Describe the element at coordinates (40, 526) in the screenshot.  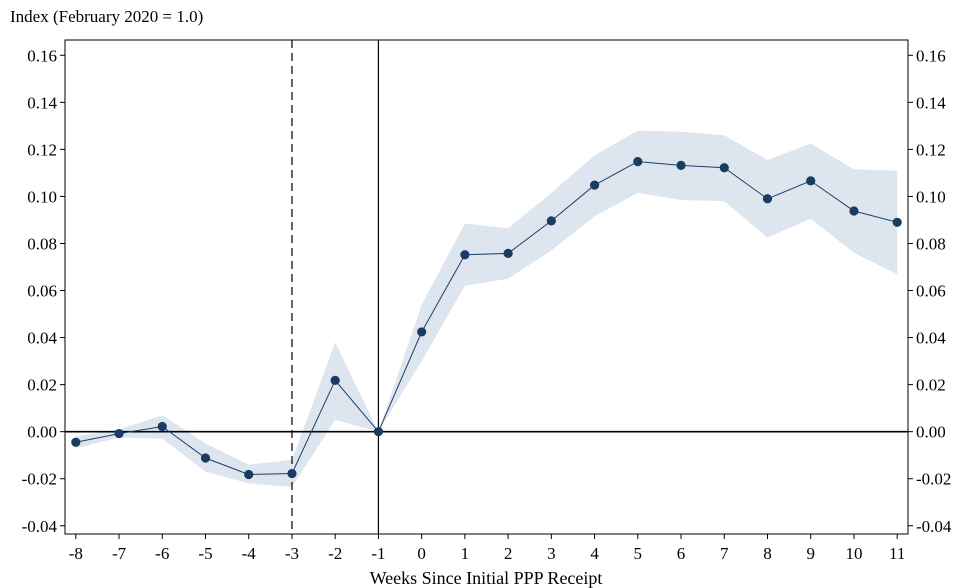
I see `y-tick-label-left: -0.04` at that location.